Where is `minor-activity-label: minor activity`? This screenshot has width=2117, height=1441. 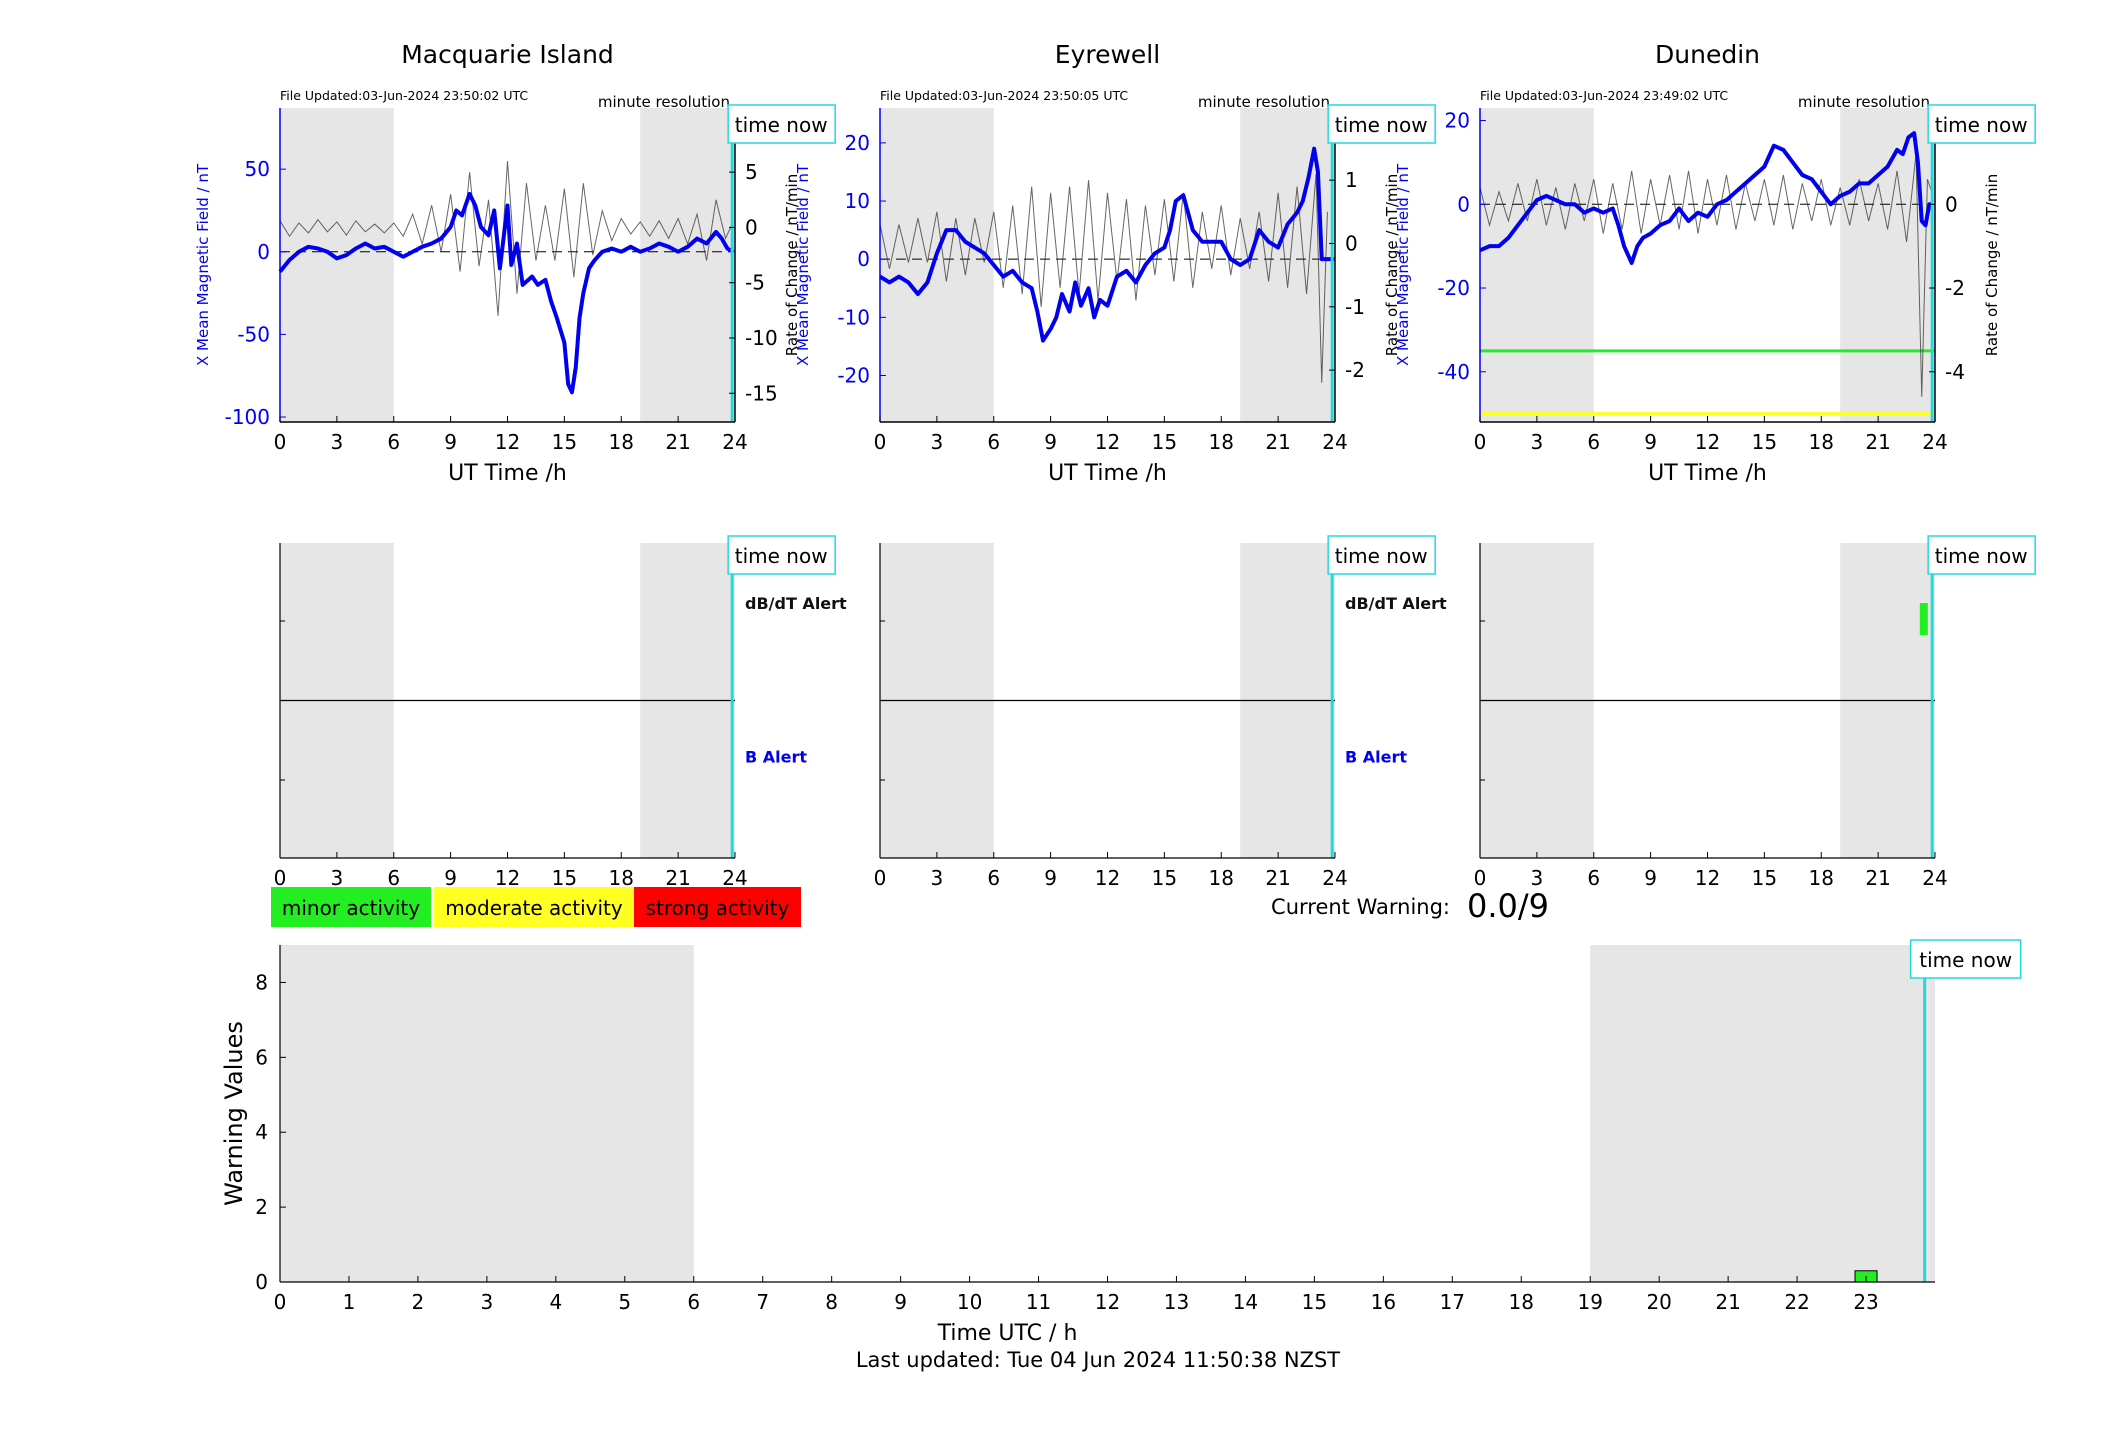 minor-activity-label: minor activity is located at coordinates (351, 908).